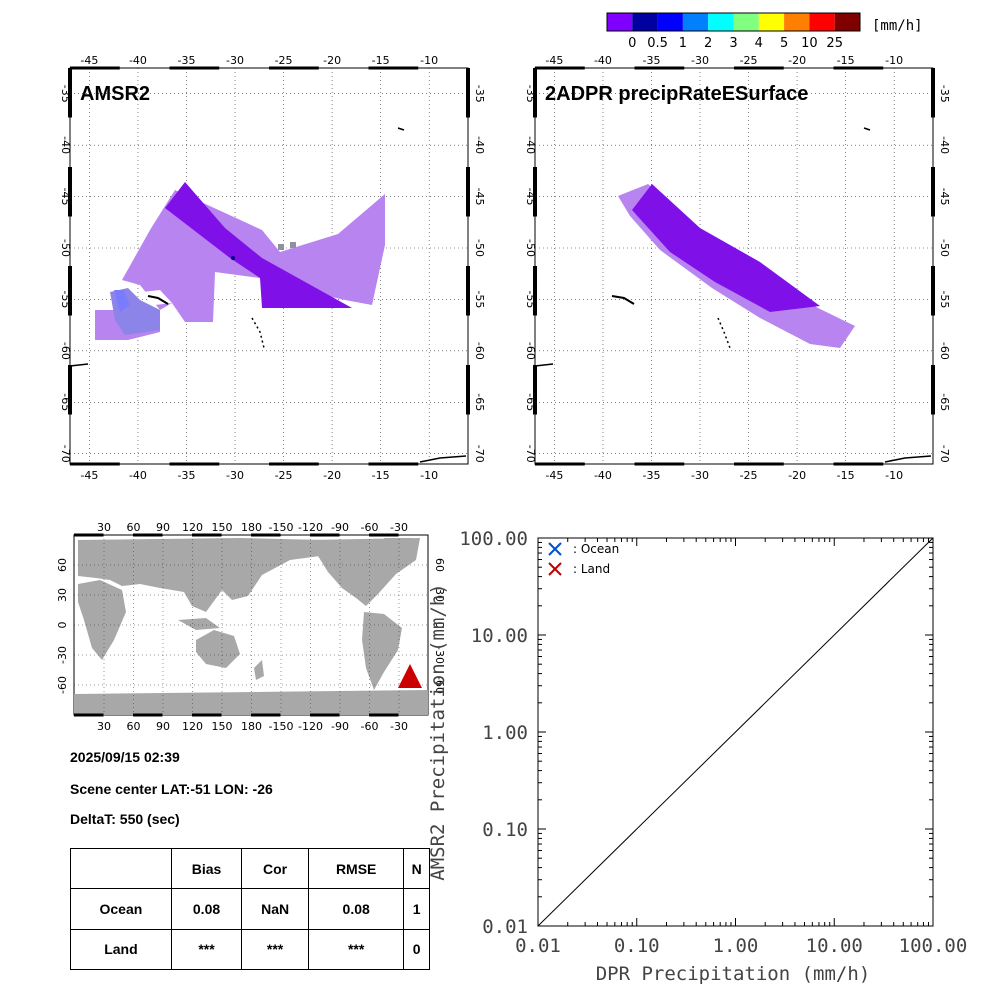 The image size is (1000, 1000). I want to click on world-lat-tick-left: 30, so click(62, 595).